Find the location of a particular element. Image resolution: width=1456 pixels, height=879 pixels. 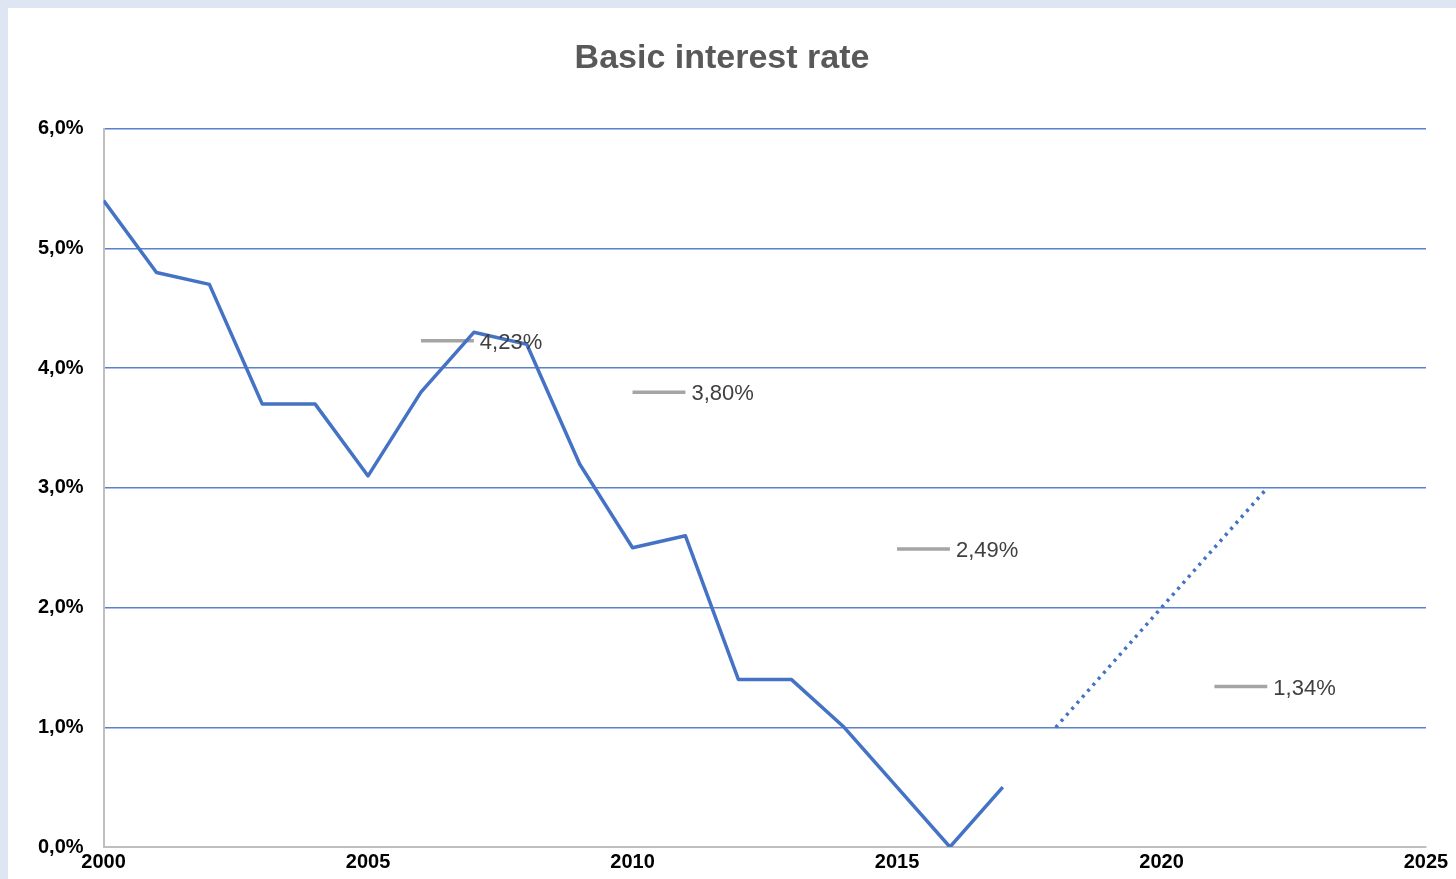

y-tick-label: 3,0% is located at coordinates (60, 486).